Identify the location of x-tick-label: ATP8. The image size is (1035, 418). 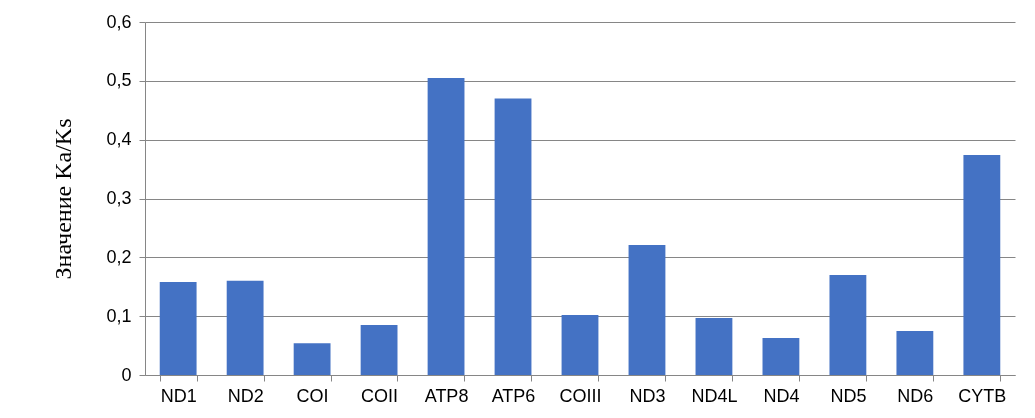
(446, 395).